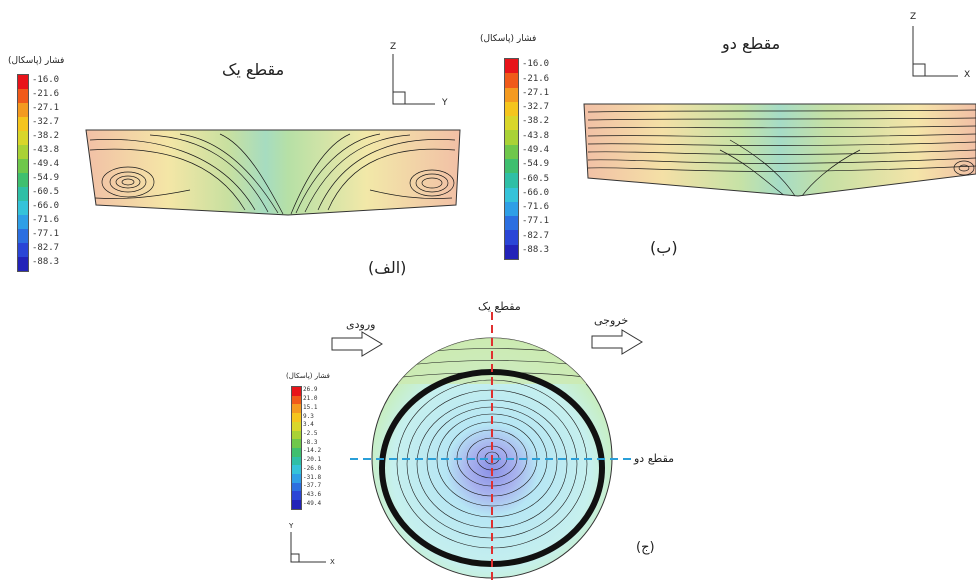 The image size is (976, 581). I want to click on panel-c-axis-y: Y, so click(291, 526).